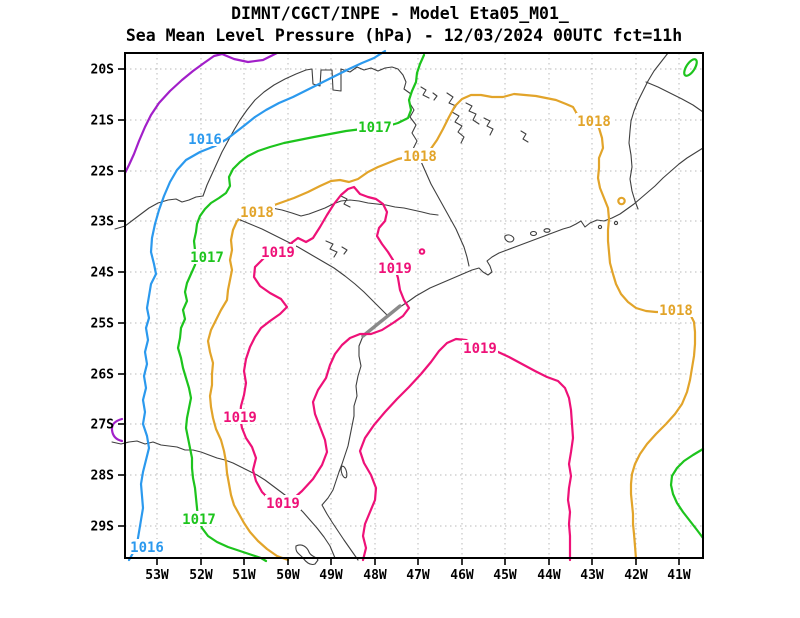 The width and height of the screenshot is (800, 618). I want to click on isobar-1015-arc, so click(117, 430).